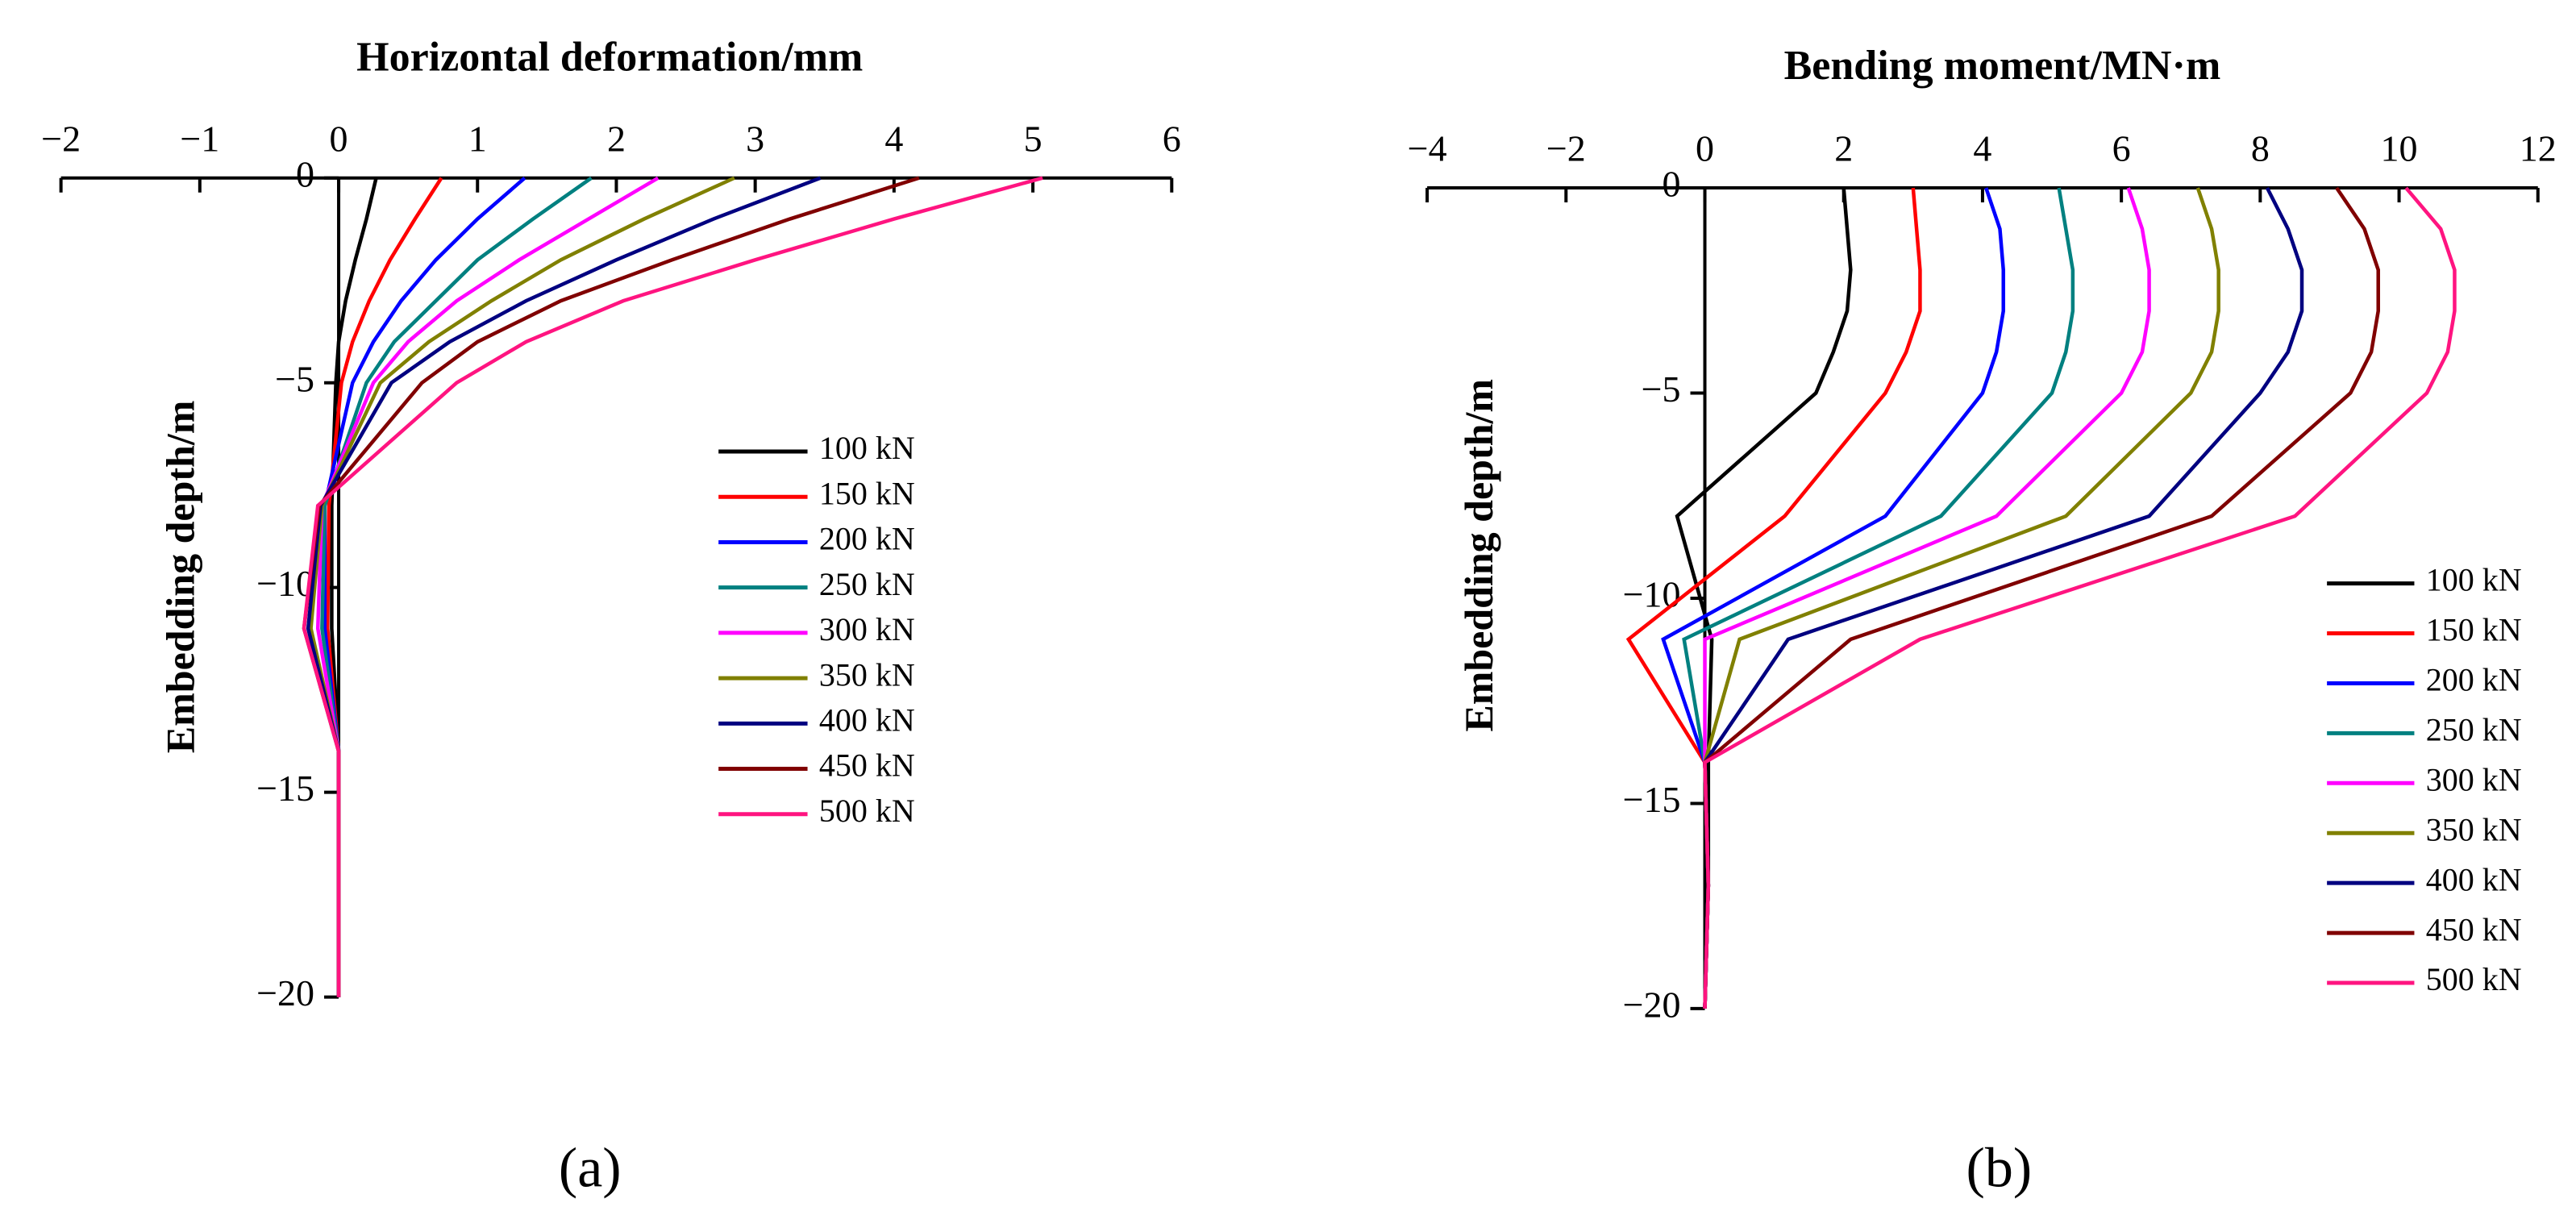 The width and height of the screenshot is (2576, 1232). Describe the element at coordinates (590, 1168) in the screenshot. I see `panel-label: (a)` at that location.